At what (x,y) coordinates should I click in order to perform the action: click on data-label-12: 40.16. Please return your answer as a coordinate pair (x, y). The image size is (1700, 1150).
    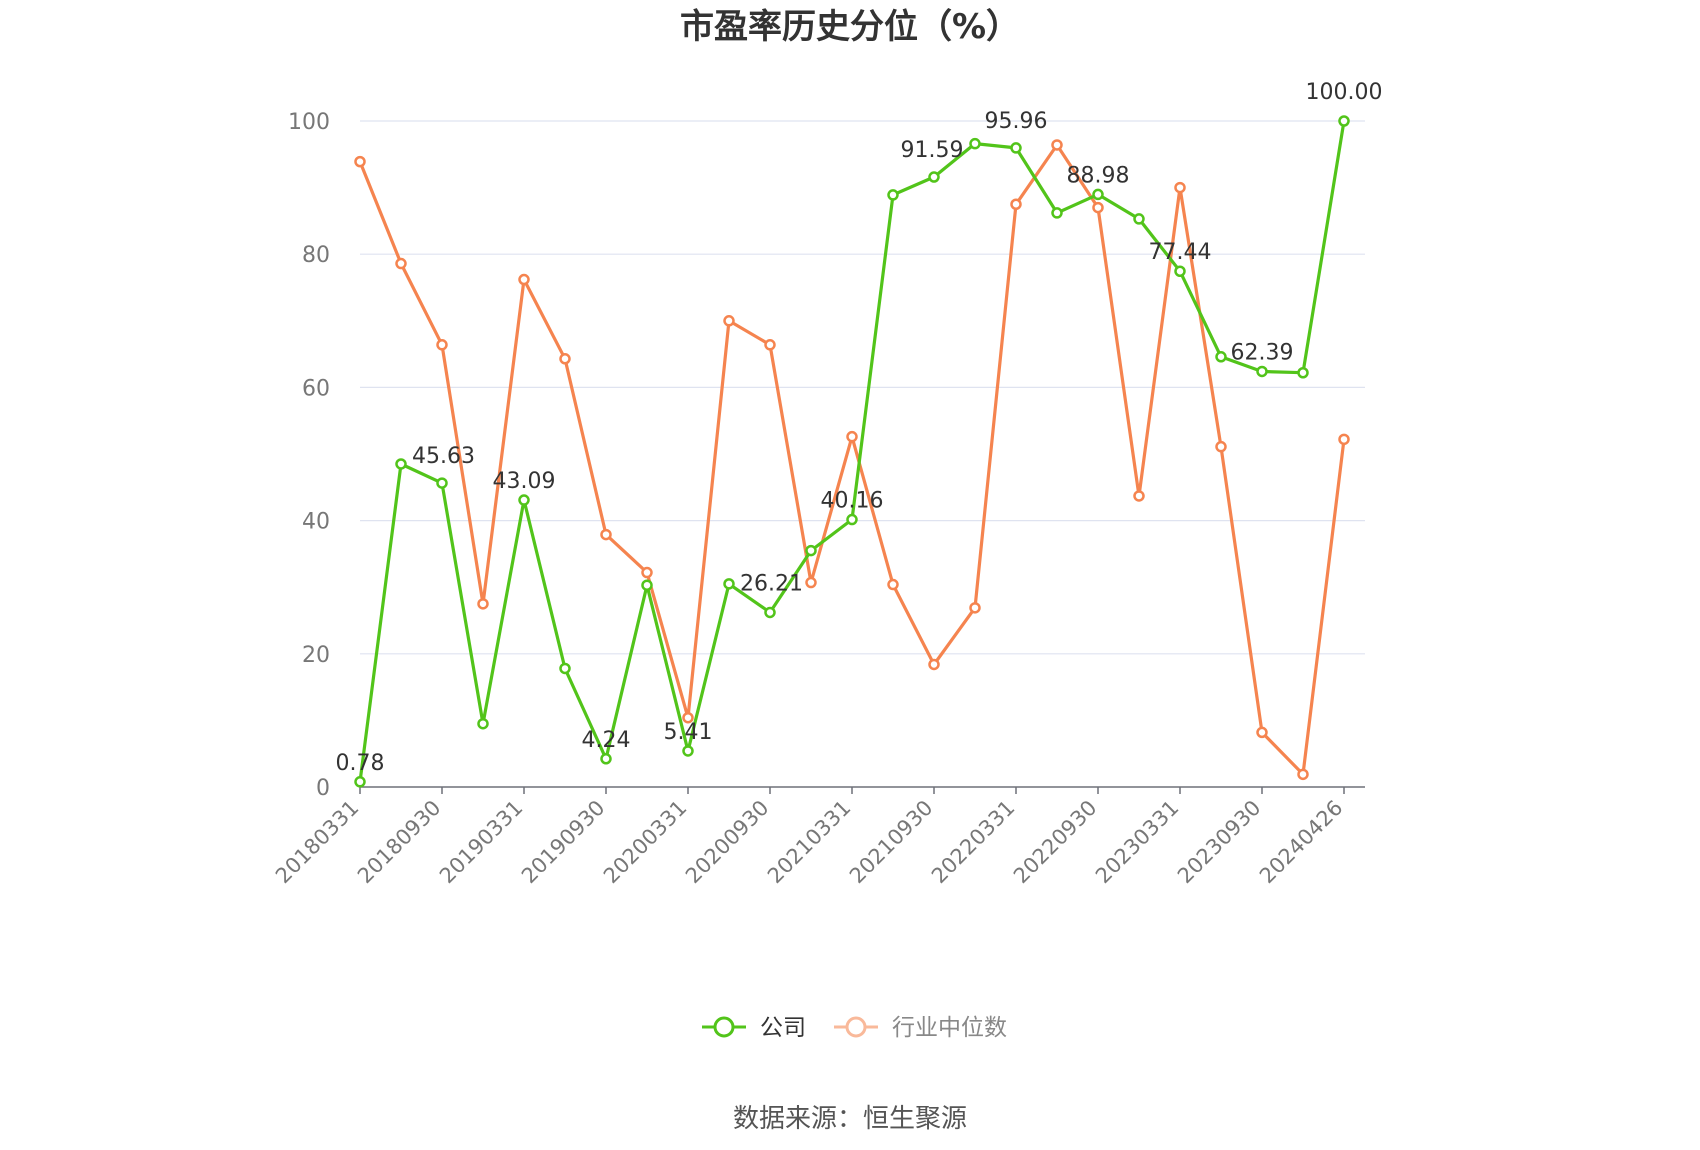
    Looking at the image, I should click on (852, 501).